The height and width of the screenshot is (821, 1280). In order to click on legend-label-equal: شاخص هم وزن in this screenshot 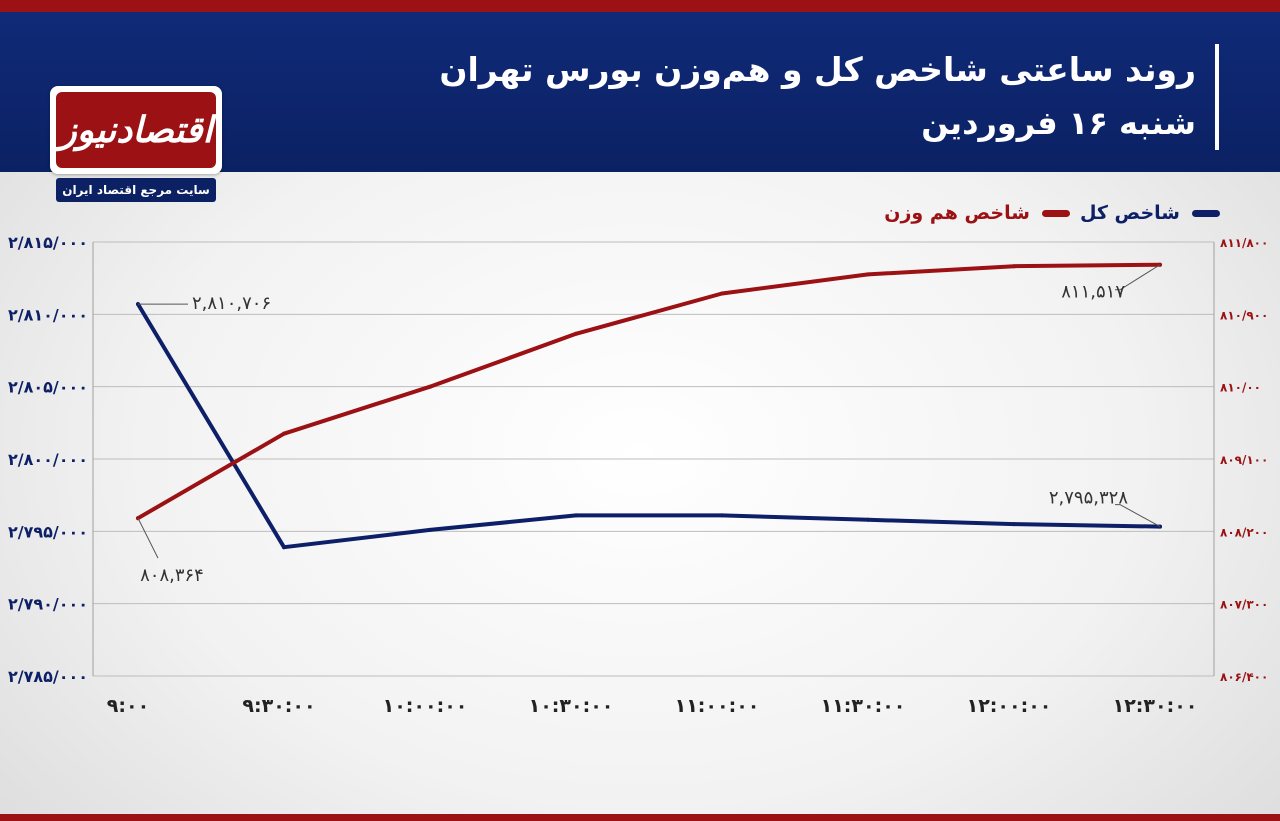, I will do `click(957, 213)`.